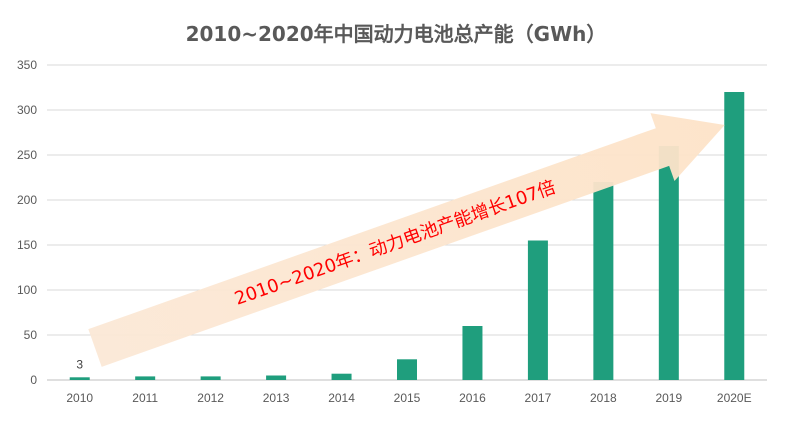  I want to click on bar-2010, so click(79, 378).